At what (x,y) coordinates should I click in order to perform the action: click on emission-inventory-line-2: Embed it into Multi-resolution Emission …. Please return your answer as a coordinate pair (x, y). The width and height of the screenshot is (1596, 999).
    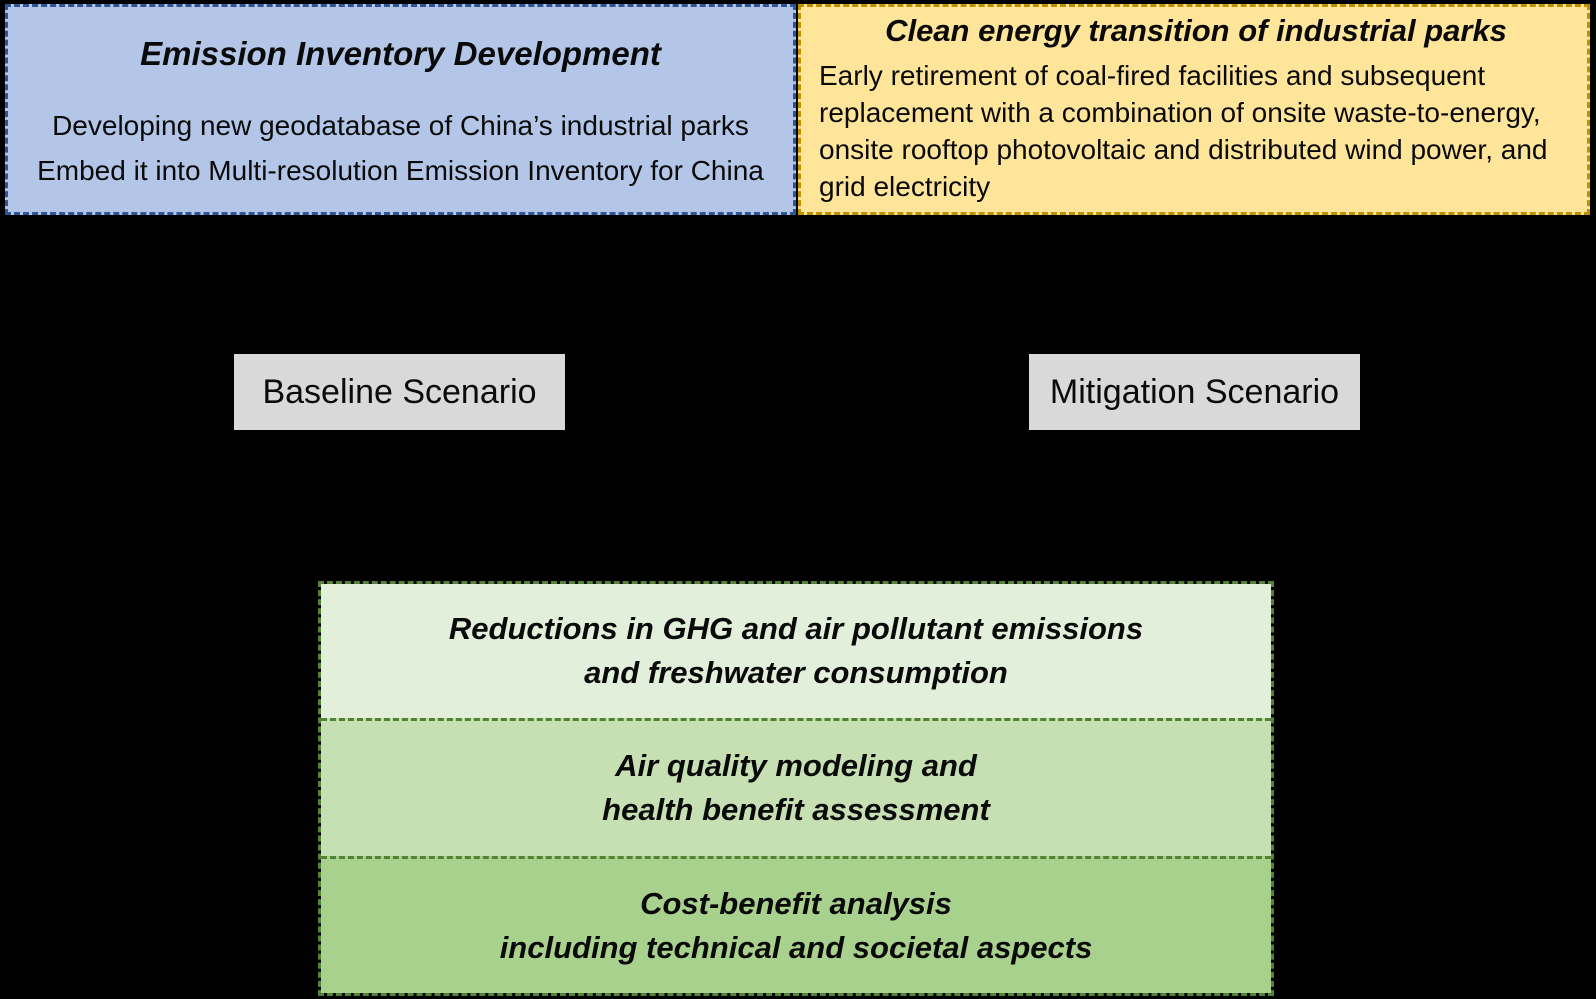
    Looking at the image, I should click on (400, 170).